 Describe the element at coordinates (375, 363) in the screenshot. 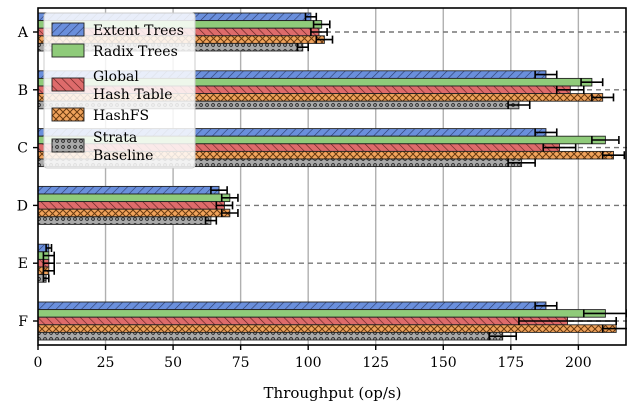

I see `x-tick-label: 125` at that location.